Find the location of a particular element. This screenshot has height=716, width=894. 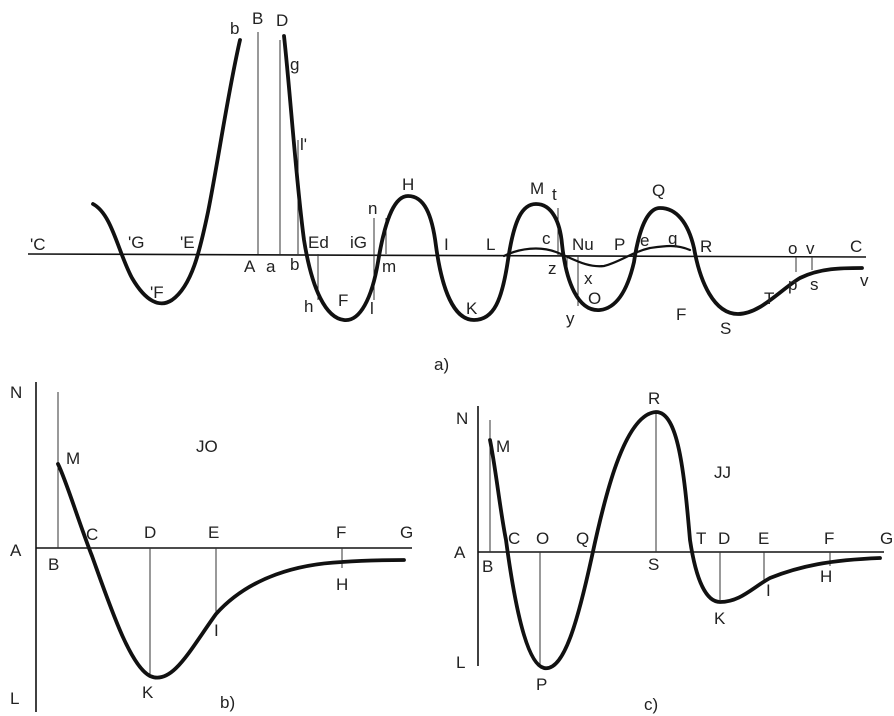

panel-a-label-p: p is located at coordinates (792, 284).